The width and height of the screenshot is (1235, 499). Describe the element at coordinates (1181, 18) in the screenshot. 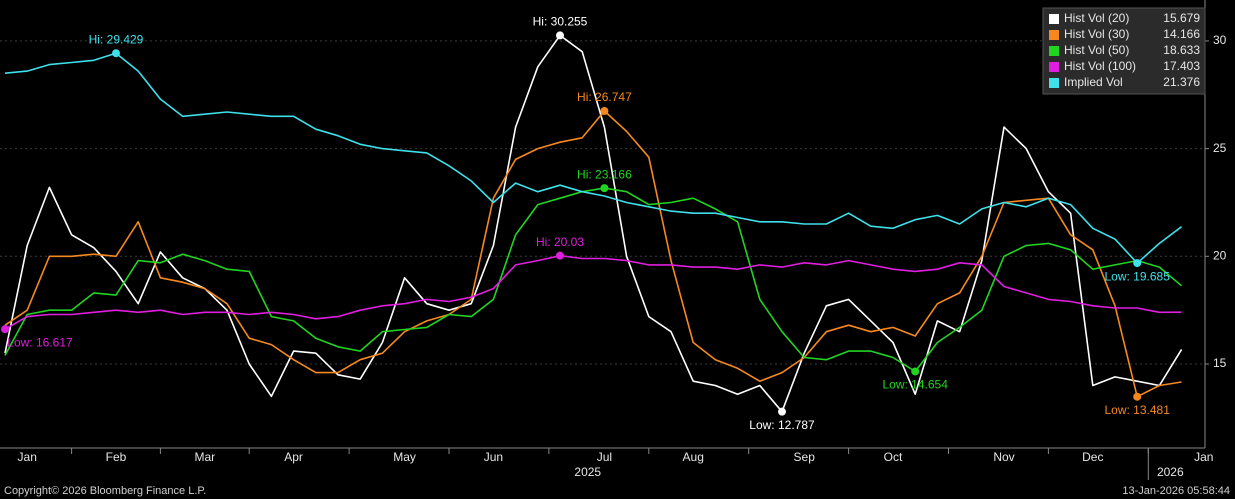

I see `legend-value: 15.679` at that location.